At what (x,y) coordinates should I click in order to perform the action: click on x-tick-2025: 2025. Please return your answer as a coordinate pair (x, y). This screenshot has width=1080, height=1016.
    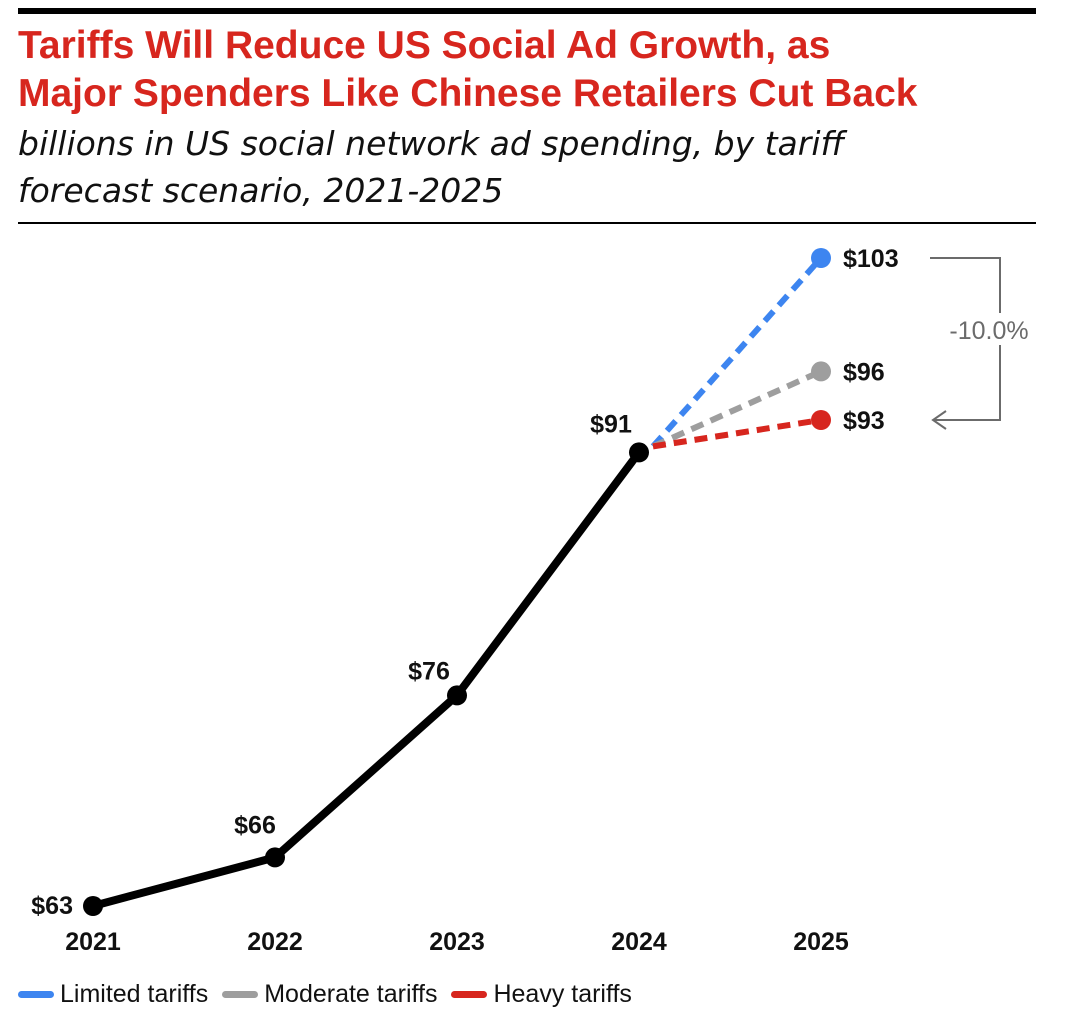
    Looking at the image, I should click on (821, 942).